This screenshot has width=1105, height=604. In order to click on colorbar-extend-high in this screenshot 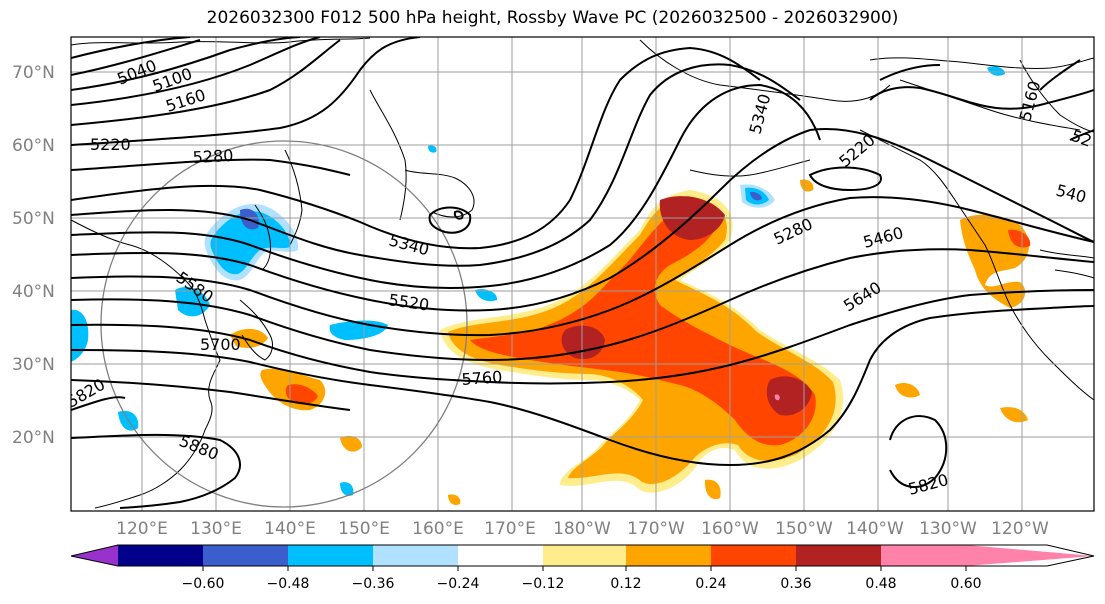, I will do `click(1030, 555)`.